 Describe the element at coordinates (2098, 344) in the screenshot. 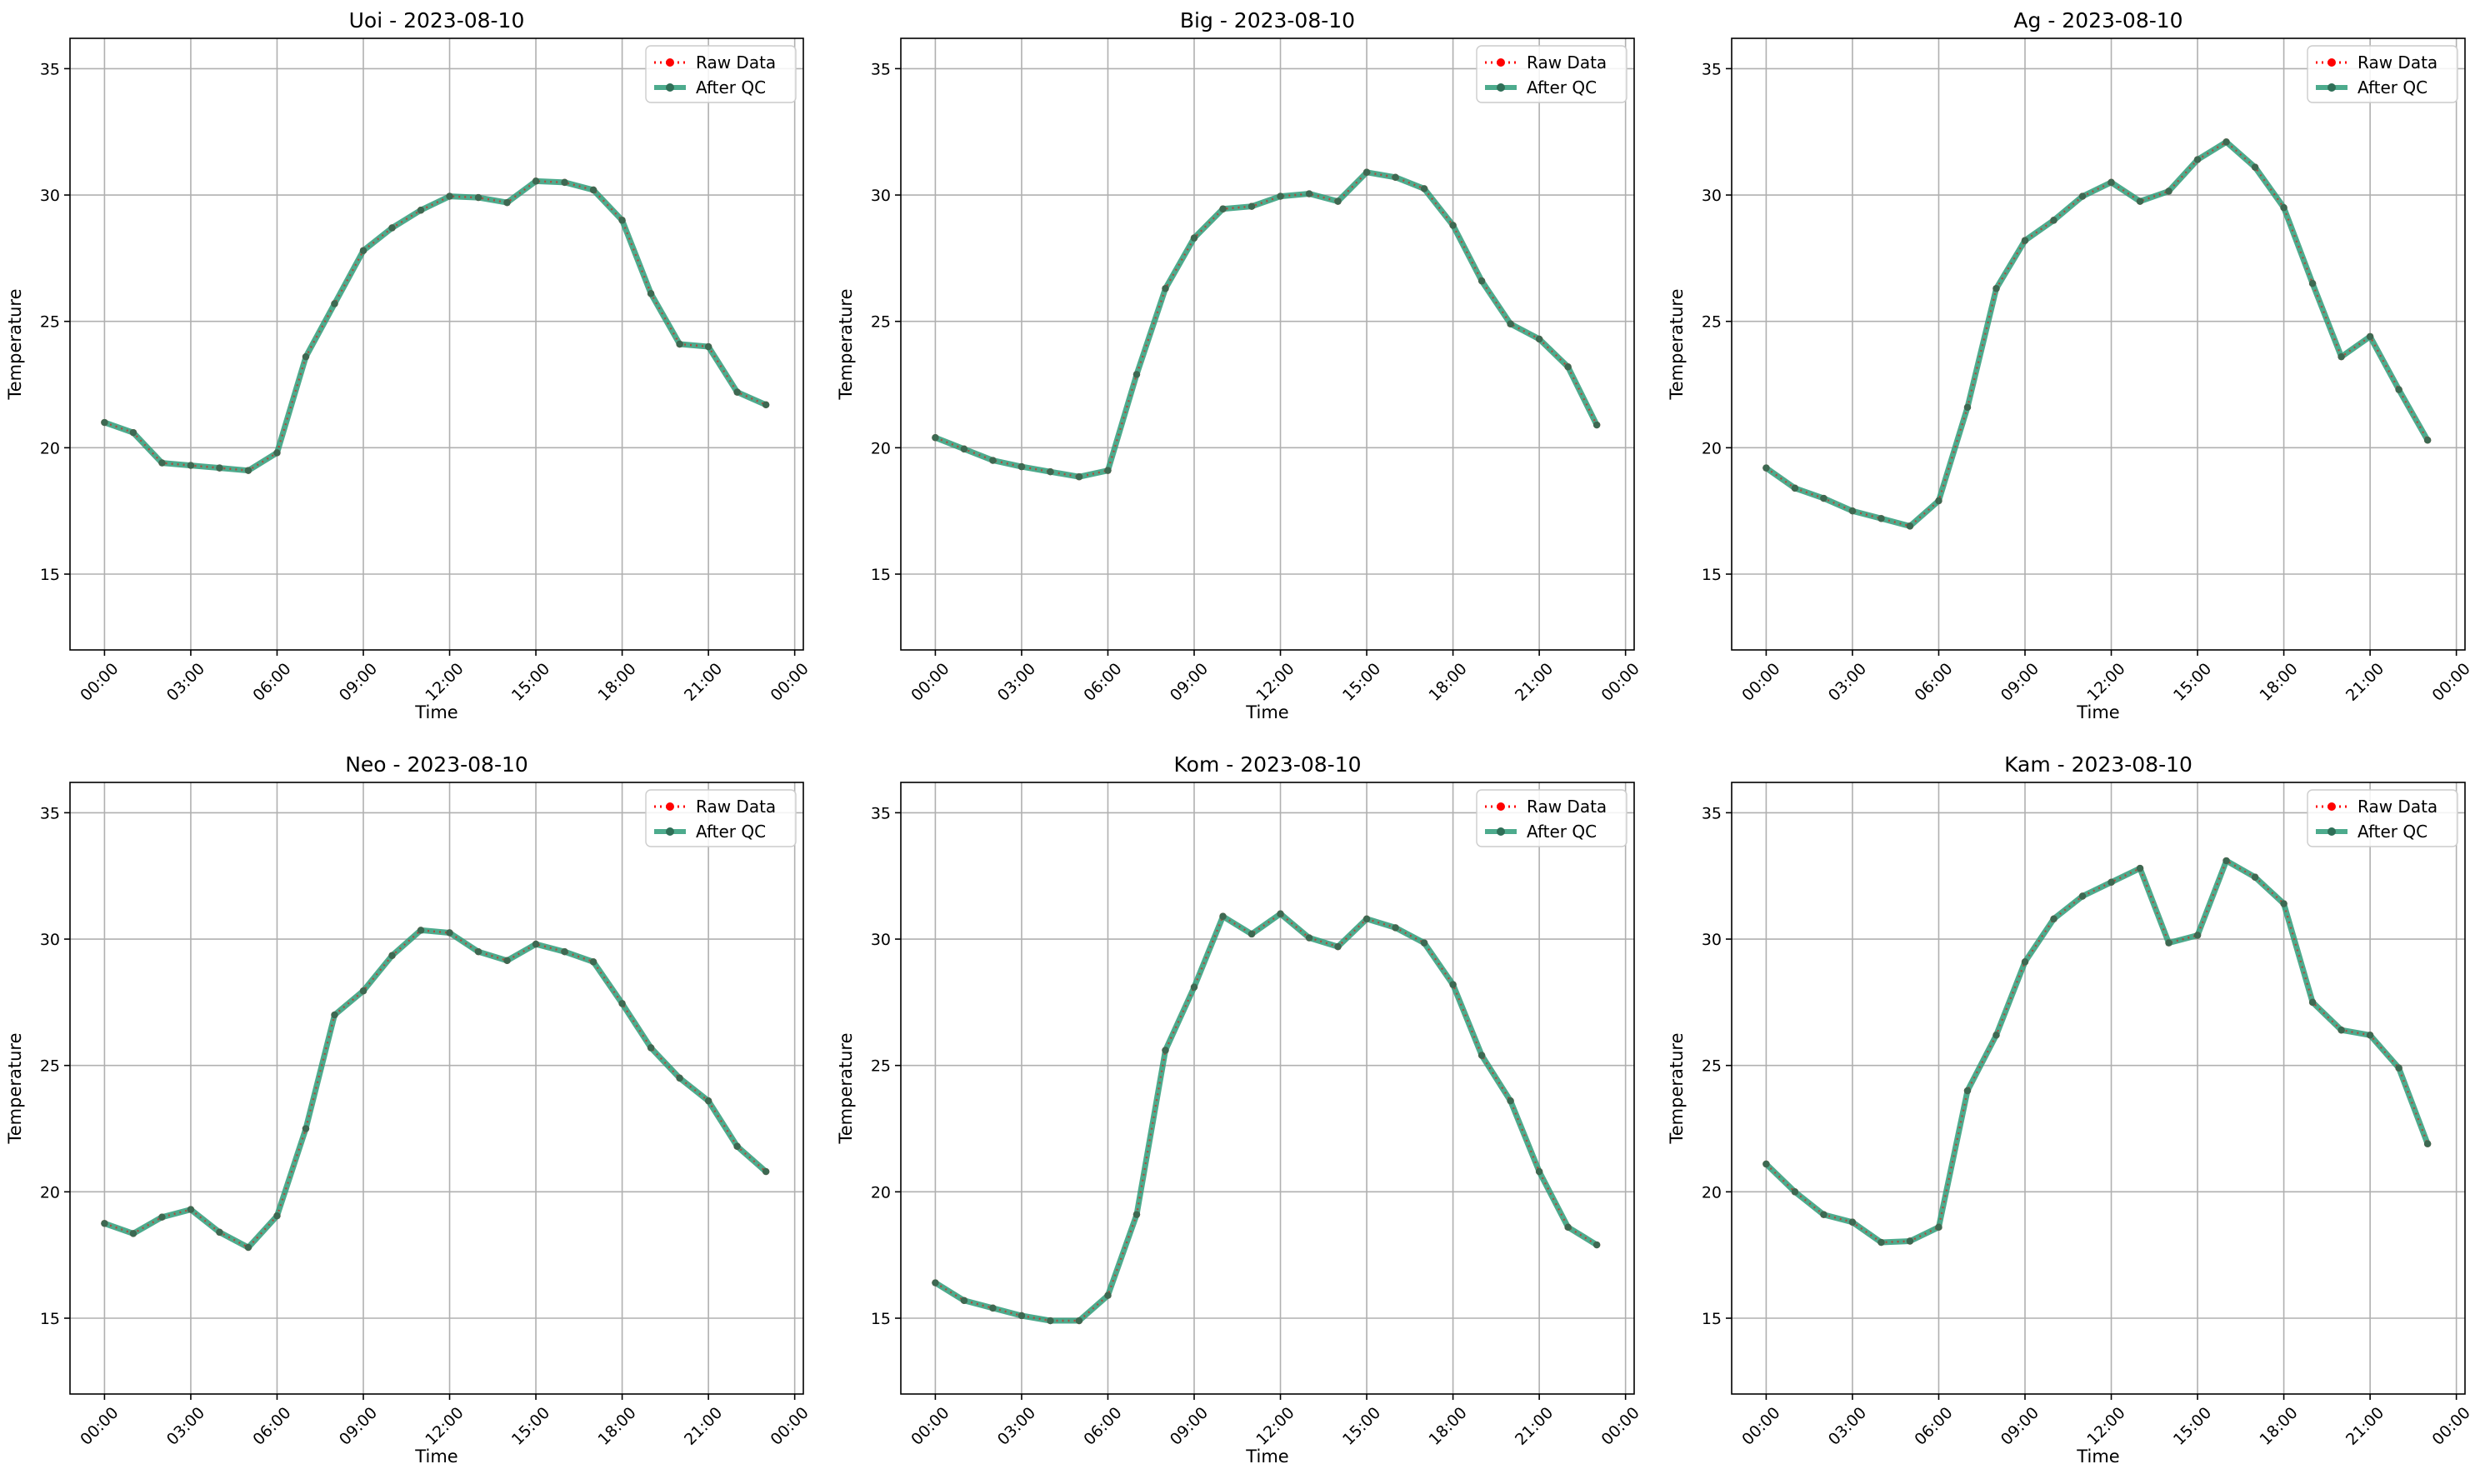

I see `grid` at that location.